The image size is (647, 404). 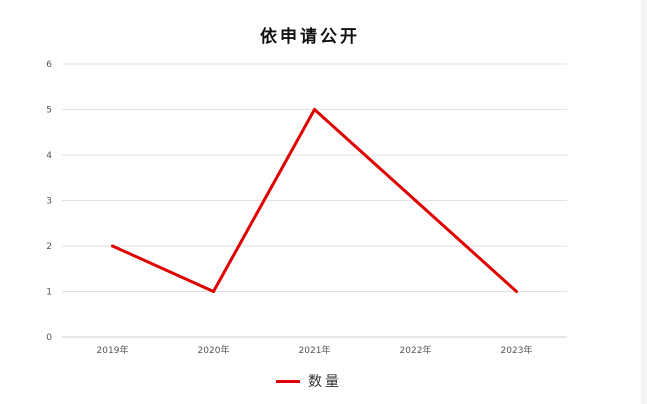 I want to click on y-tick-label: 6, so click(x=49, y=65).